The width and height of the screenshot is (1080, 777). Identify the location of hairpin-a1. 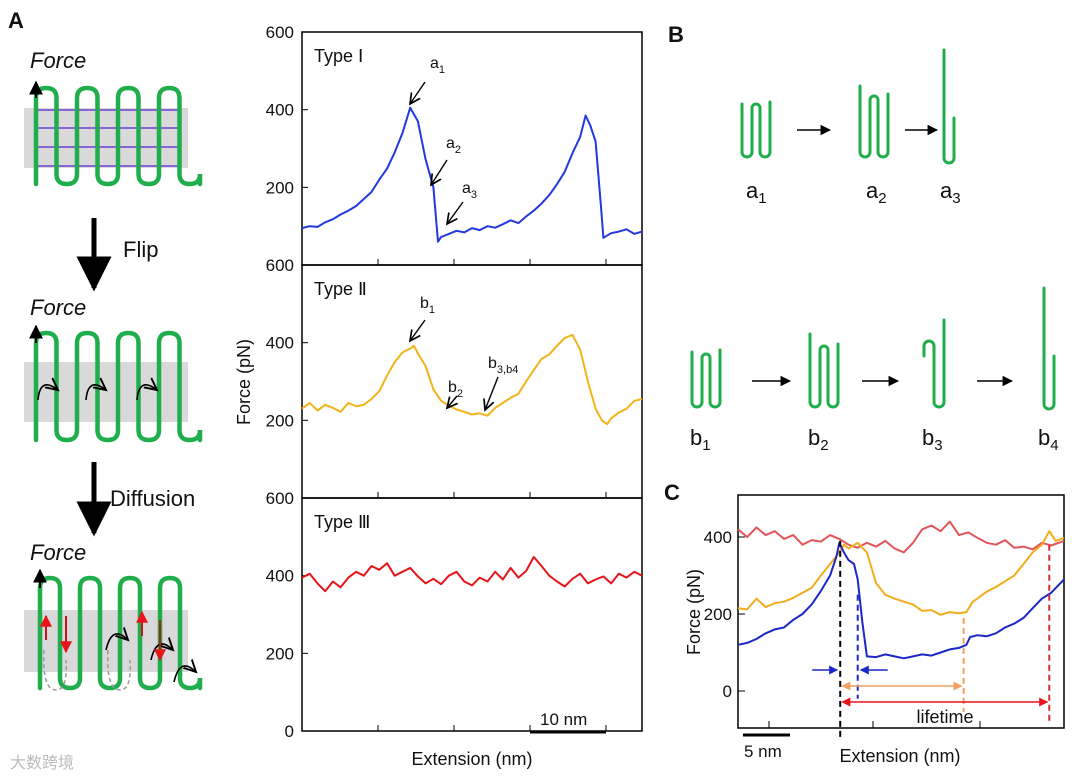
(756, 129).